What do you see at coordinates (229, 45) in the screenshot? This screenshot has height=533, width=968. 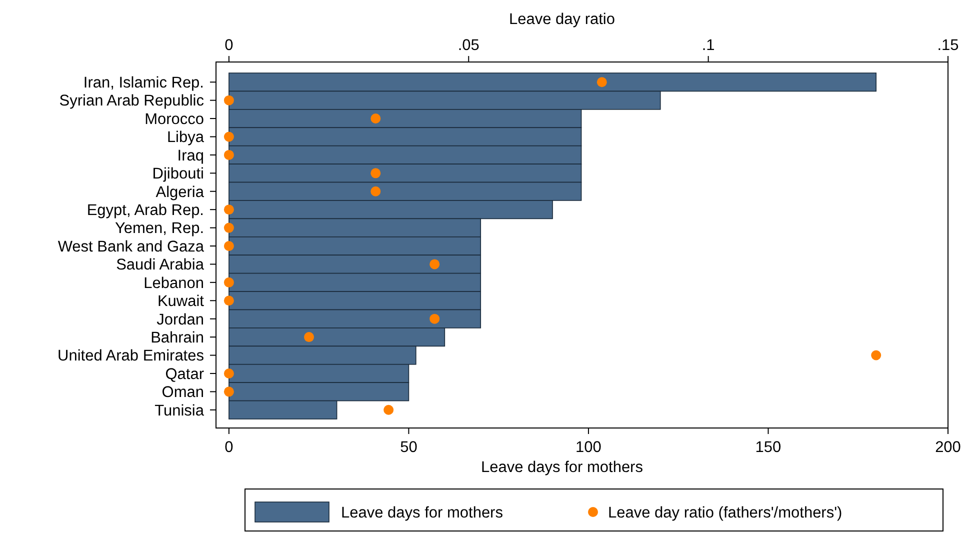 I see `x2-tick-label: 0` at bounding box center [229, 45].